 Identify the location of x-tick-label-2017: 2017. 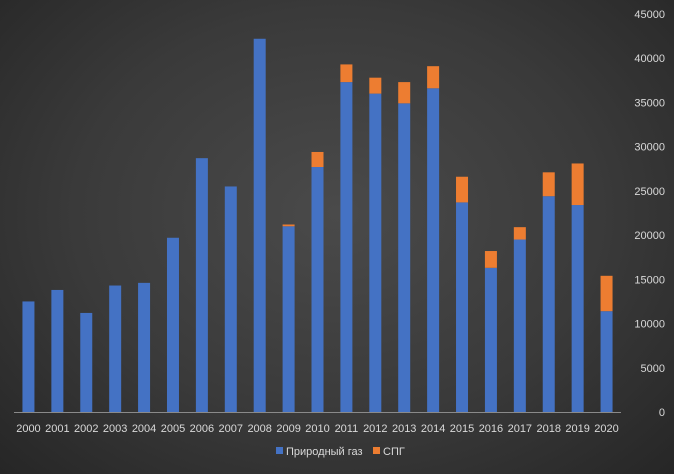
(520, 429).